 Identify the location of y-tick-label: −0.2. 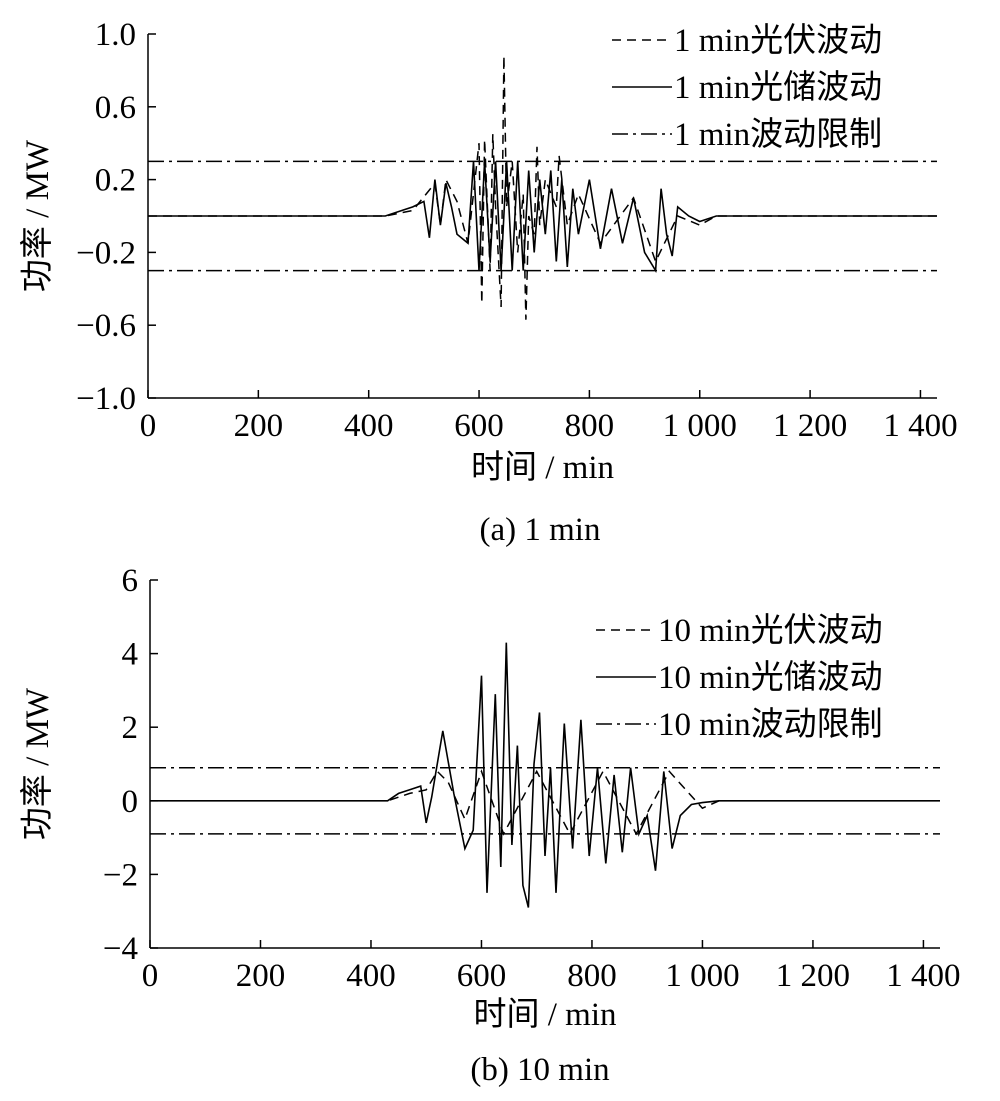
(106, 253).